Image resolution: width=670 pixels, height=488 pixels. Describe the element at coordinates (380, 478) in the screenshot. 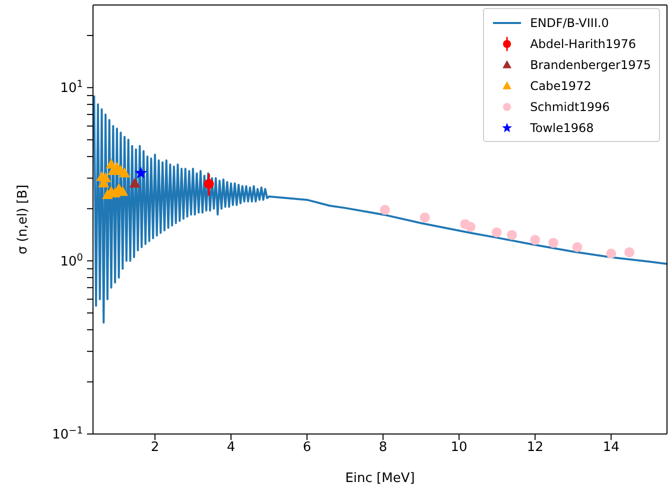

I see `x-axis-title: Einc [MeV]` at that location.